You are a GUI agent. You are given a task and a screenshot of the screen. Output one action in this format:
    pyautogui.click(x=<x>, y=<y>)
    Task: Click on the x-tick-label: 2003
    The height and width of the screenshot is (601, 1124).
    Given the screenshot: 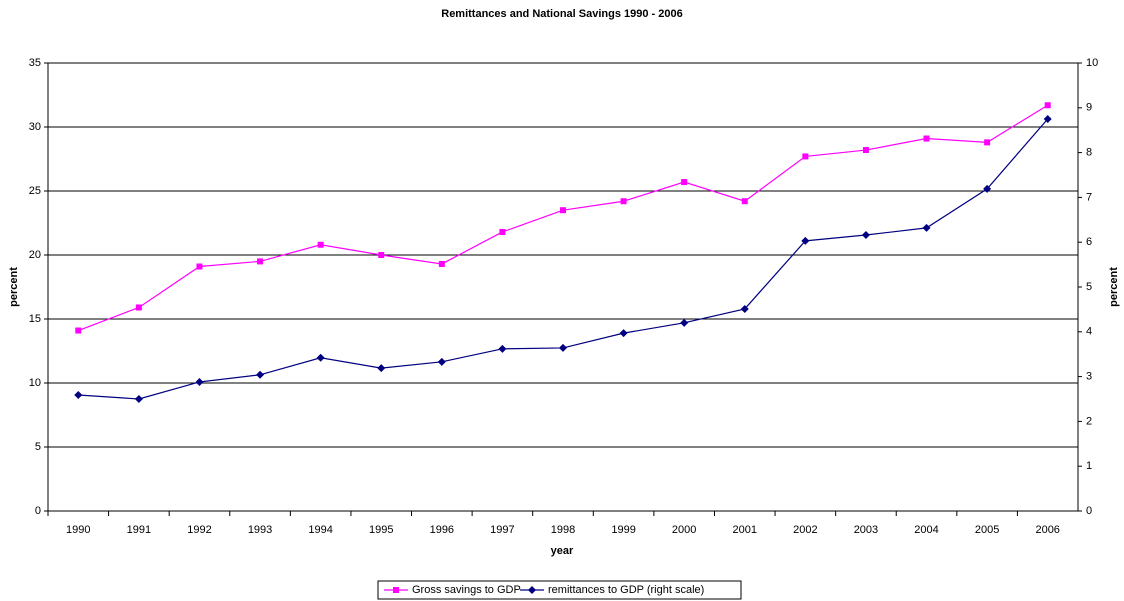 What is the action you would take?
    pyautogui.click(x=866, y=530)
    